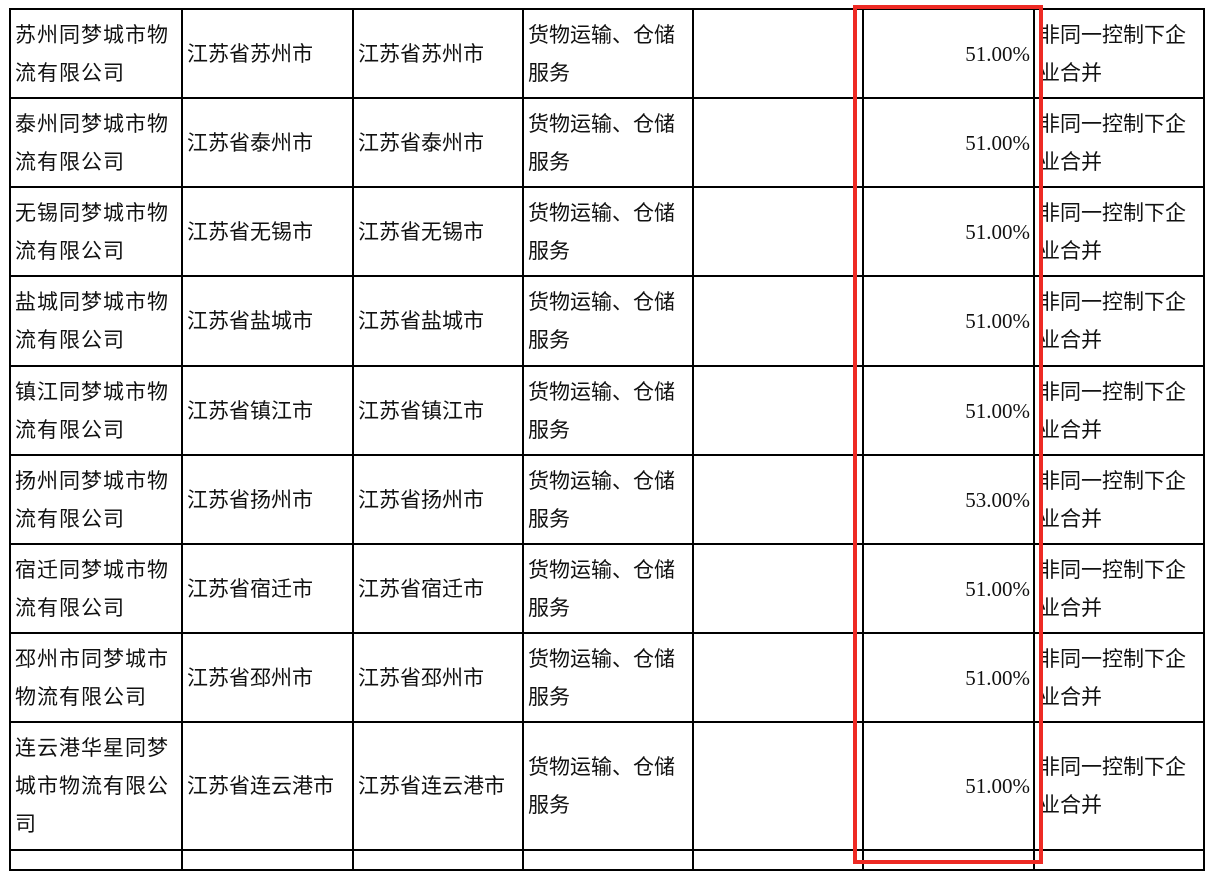 This screenshot has height=871, width=1216. I want to click on shareholding-cell: 53.00%, so click(948, 499).